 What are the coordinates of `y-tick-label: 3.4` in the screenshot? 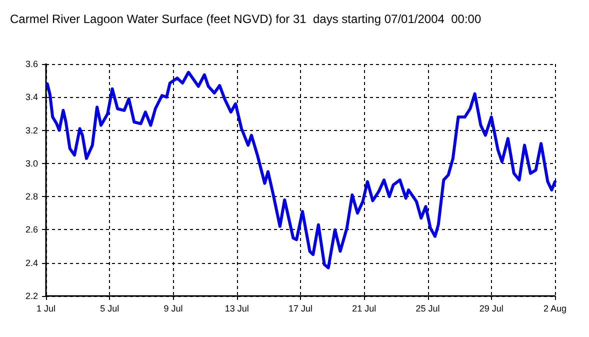 It's located at (31, 97).